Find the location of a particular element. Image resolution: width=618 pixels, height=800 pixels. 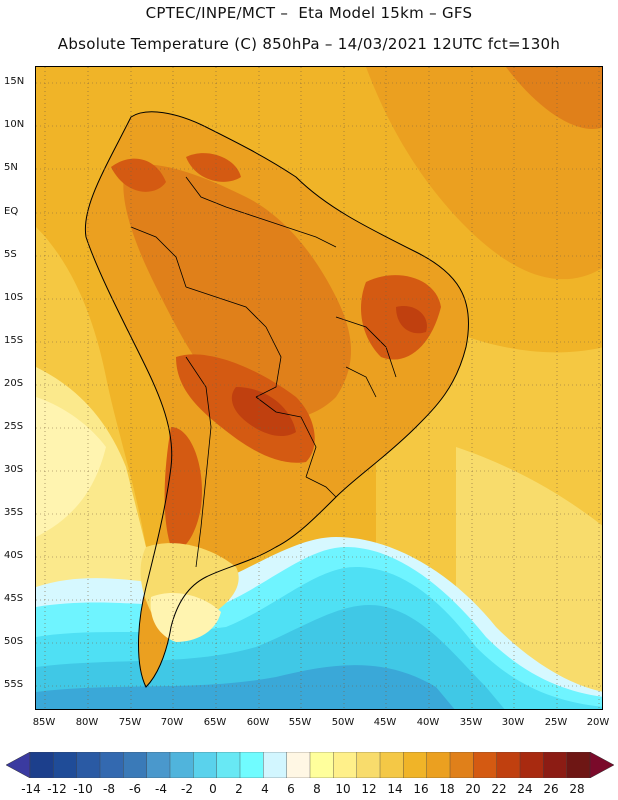

legend-label: 6 is located at coordinates (291, 789).